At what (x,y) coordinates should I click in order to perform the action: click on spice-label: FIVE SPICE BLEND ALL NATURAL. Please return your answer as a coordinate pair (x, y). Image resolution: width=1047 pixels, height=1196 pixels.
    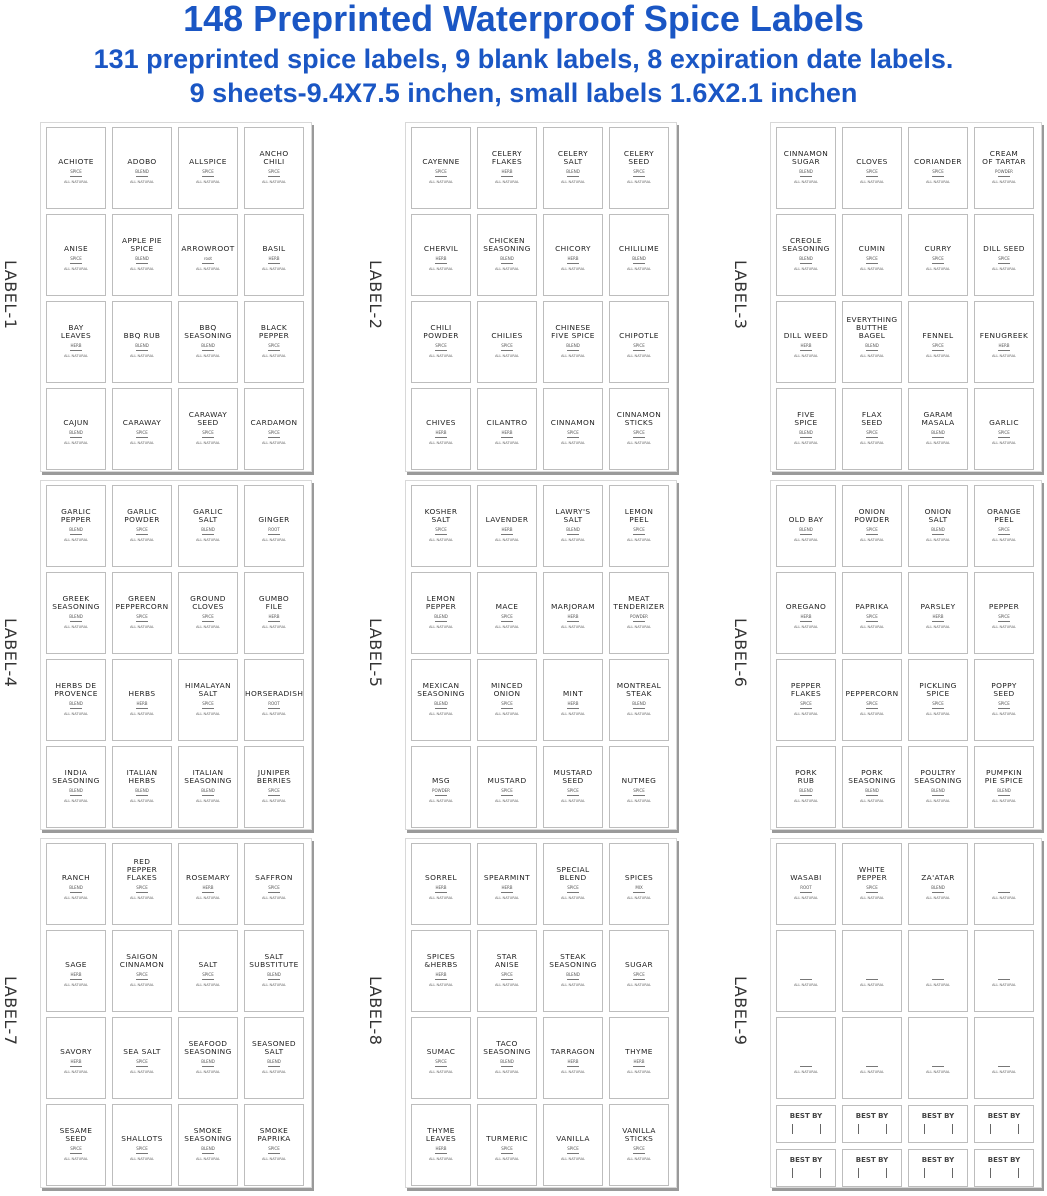
    Looking at the image, I should click on (806, 429).